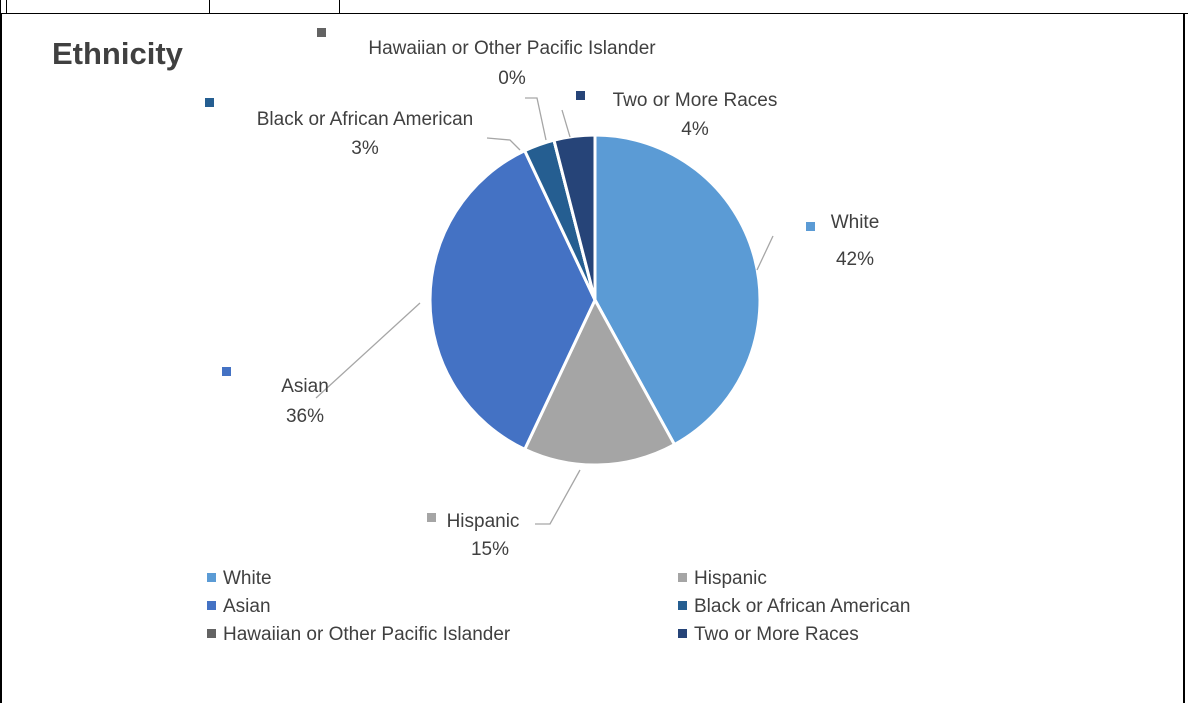 This screenshot has width=1188, height=703. What do you see at coordinates (209, 102) in the screenshot?
I see `label-marker-black-or-african-american` at bounding box center [209, 102].